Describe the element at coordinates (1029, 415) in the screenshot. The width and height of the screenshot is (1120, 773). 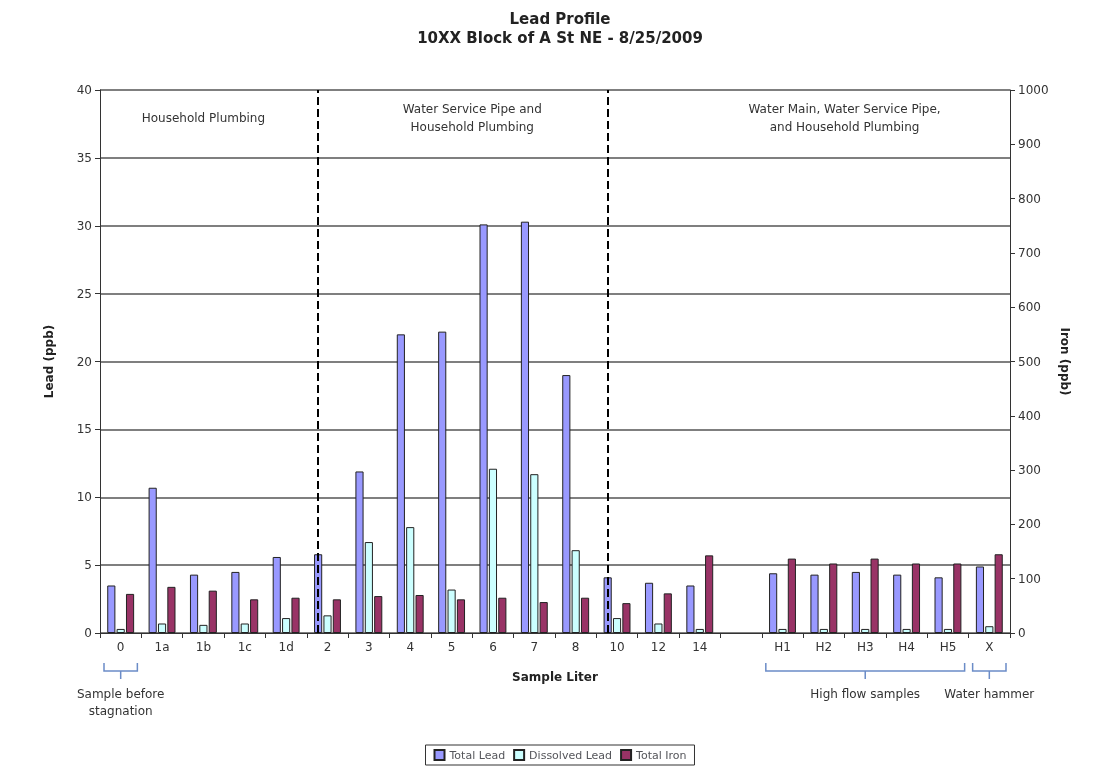
I see `y2-tick-label: 400` at that location.